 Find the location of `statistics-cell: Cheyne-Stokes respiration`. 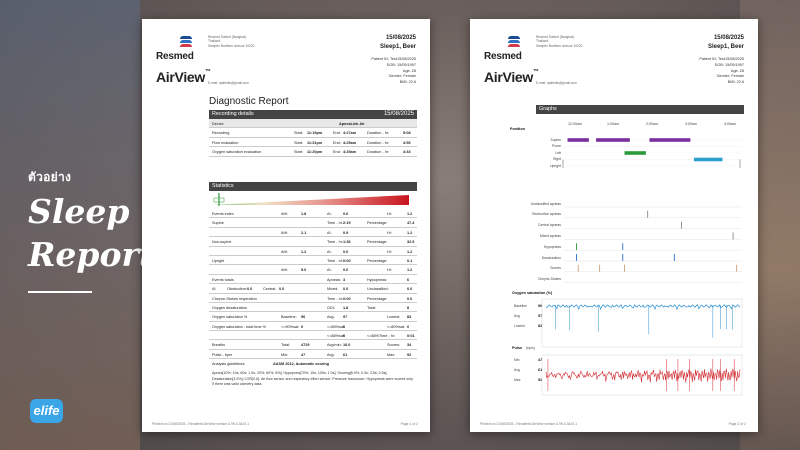

statistics-cell: Cheyne-Stokes respiration is located at coordinates (234, 298).